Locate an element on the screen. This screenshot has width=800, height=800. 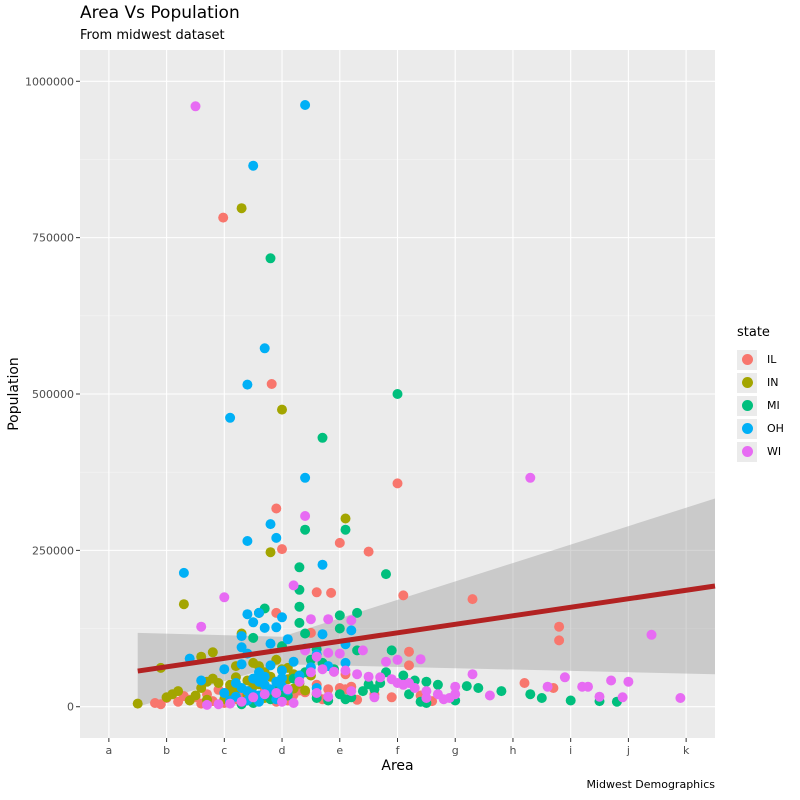
x-tick-label: j is located at coordinates (628, 750).